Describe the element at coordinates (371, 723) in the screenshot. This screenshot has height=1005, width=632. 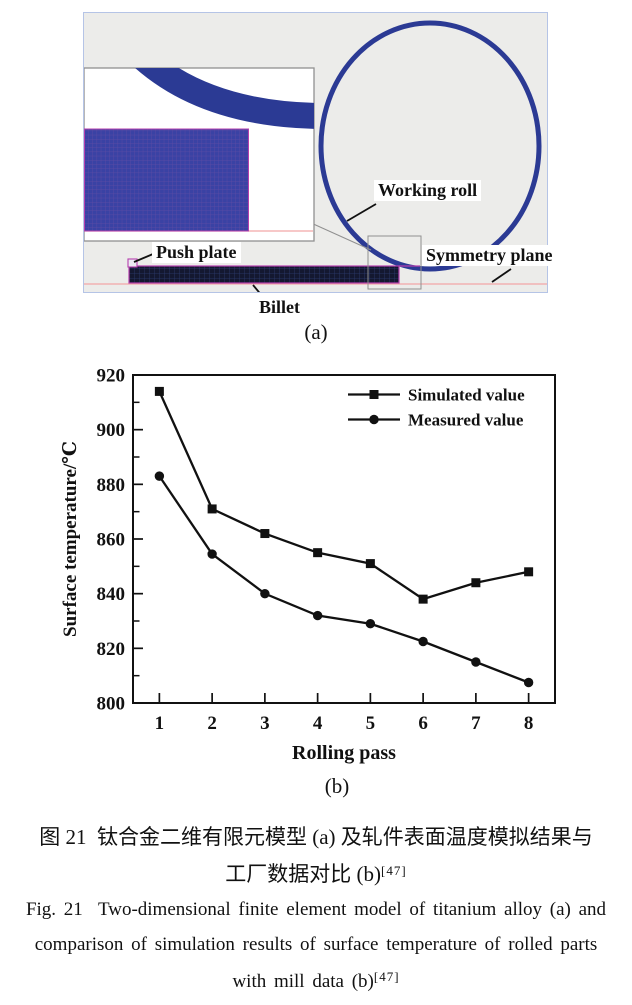
I see `x-tick-label: 5` at that location.